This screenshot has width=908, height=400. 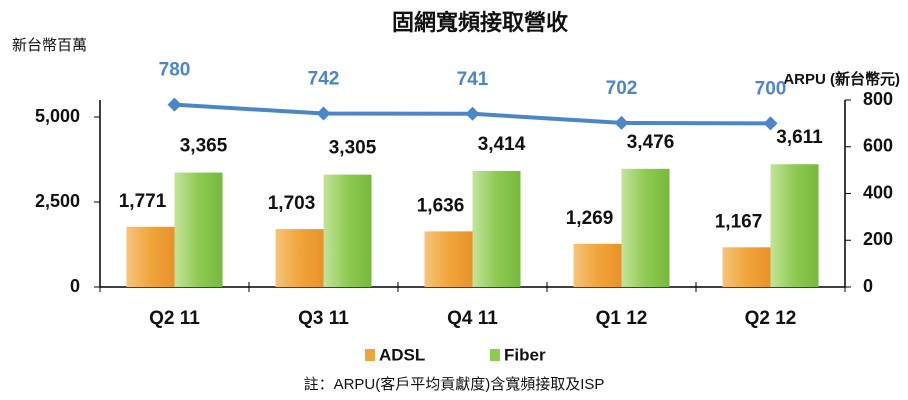 What do you see at coordinates (878, 239) in the screenshot?
I see `y2-tick-label: 200` at bounding box center [878, 239].